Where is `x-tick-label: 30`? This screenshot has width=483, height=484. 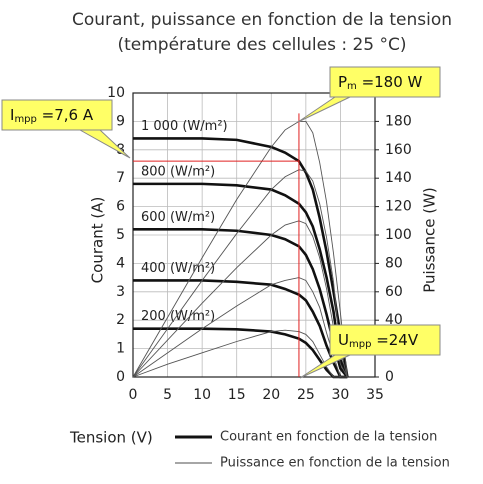
x-tick-label: 30 is located at coordinates (341, 395).